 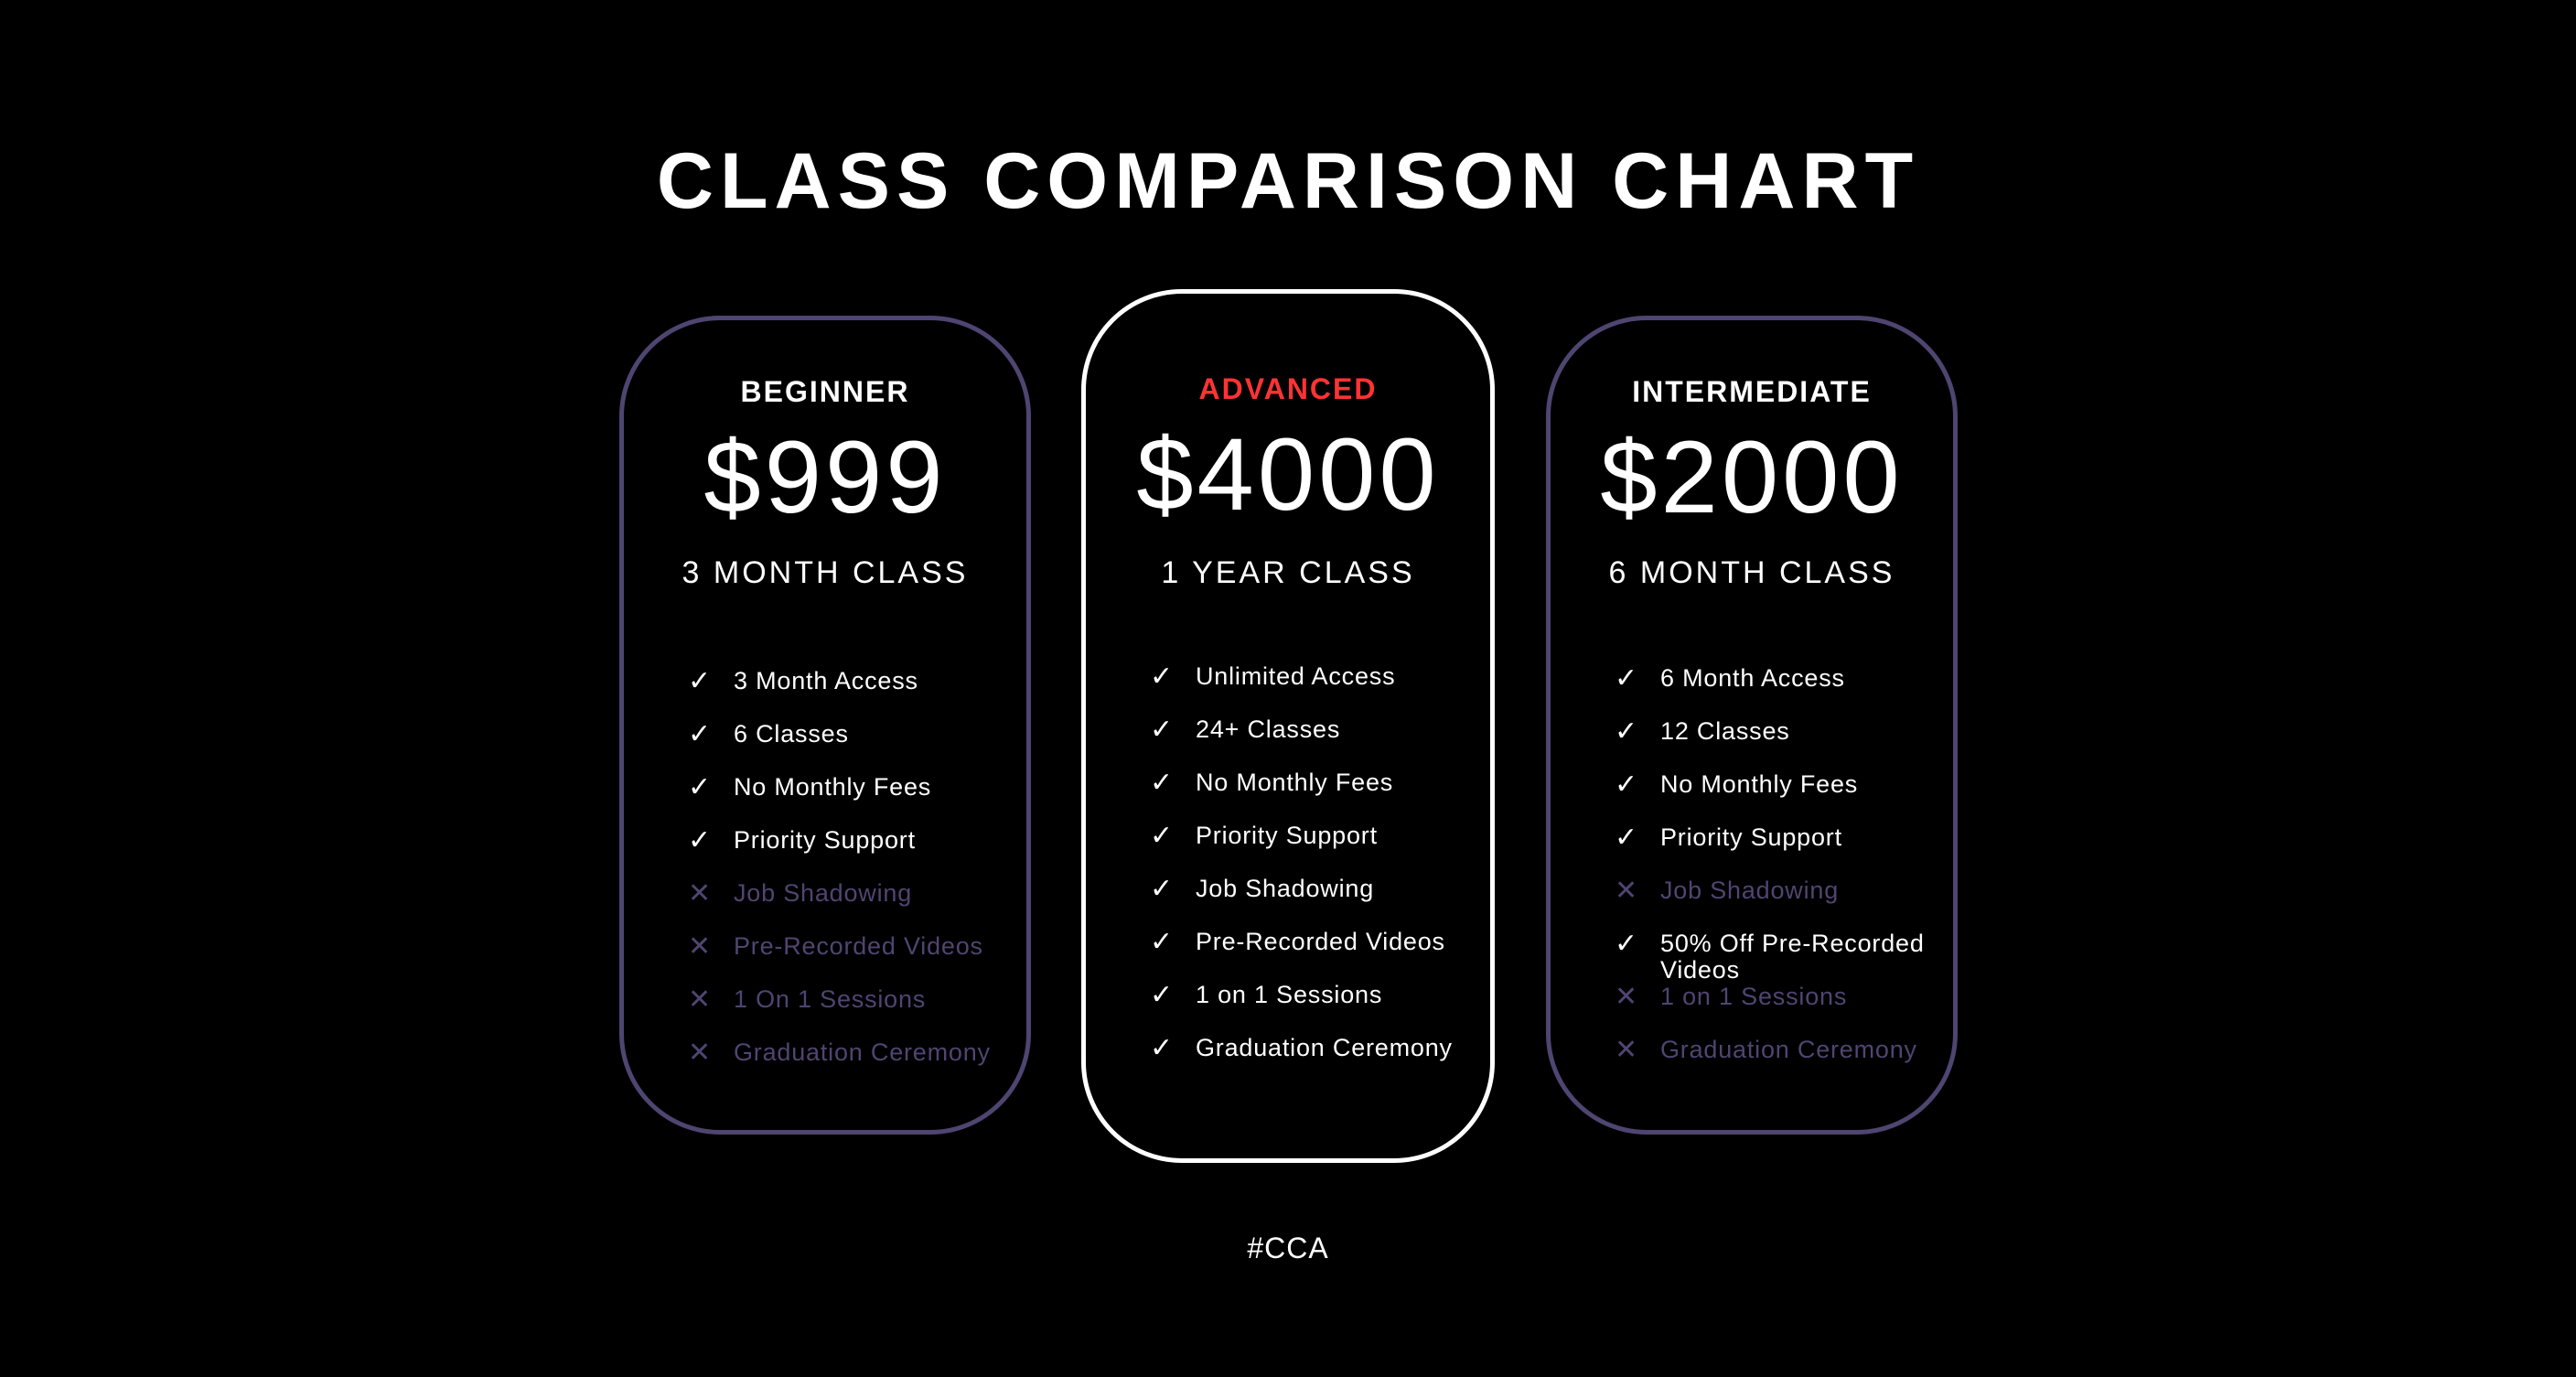 I want to click on plan-label: INTERMEDIATE, so click(x=1752, y=391).